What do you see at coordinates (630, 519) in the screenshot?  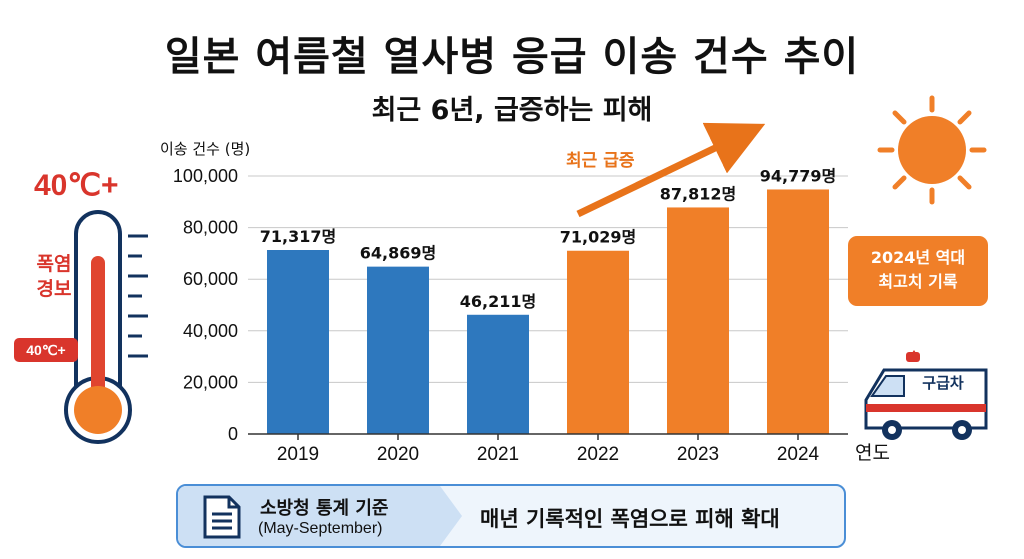 I see `footer-message: 매년 기록적인 폭염으로 피해 확대` at bounding box center [630, 519].